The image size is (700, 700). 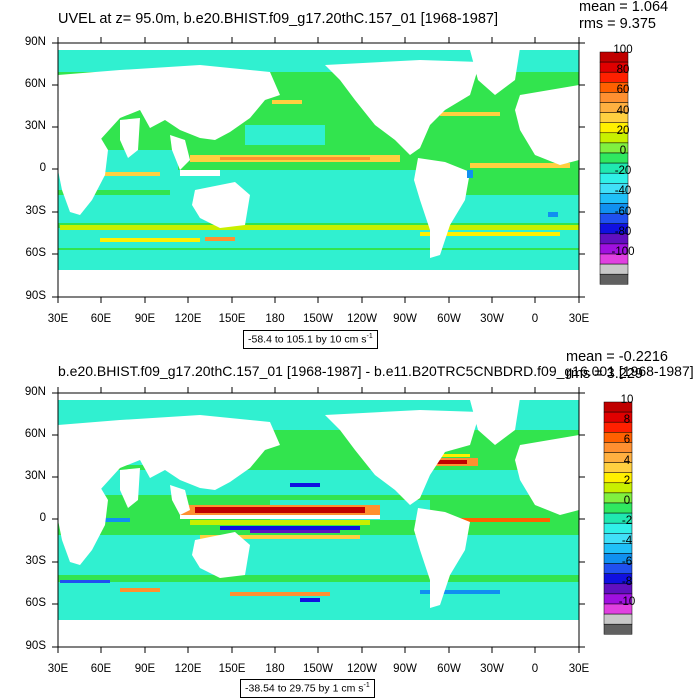 I want to click on colorbar-label: 2, so click(x=627, y=480).